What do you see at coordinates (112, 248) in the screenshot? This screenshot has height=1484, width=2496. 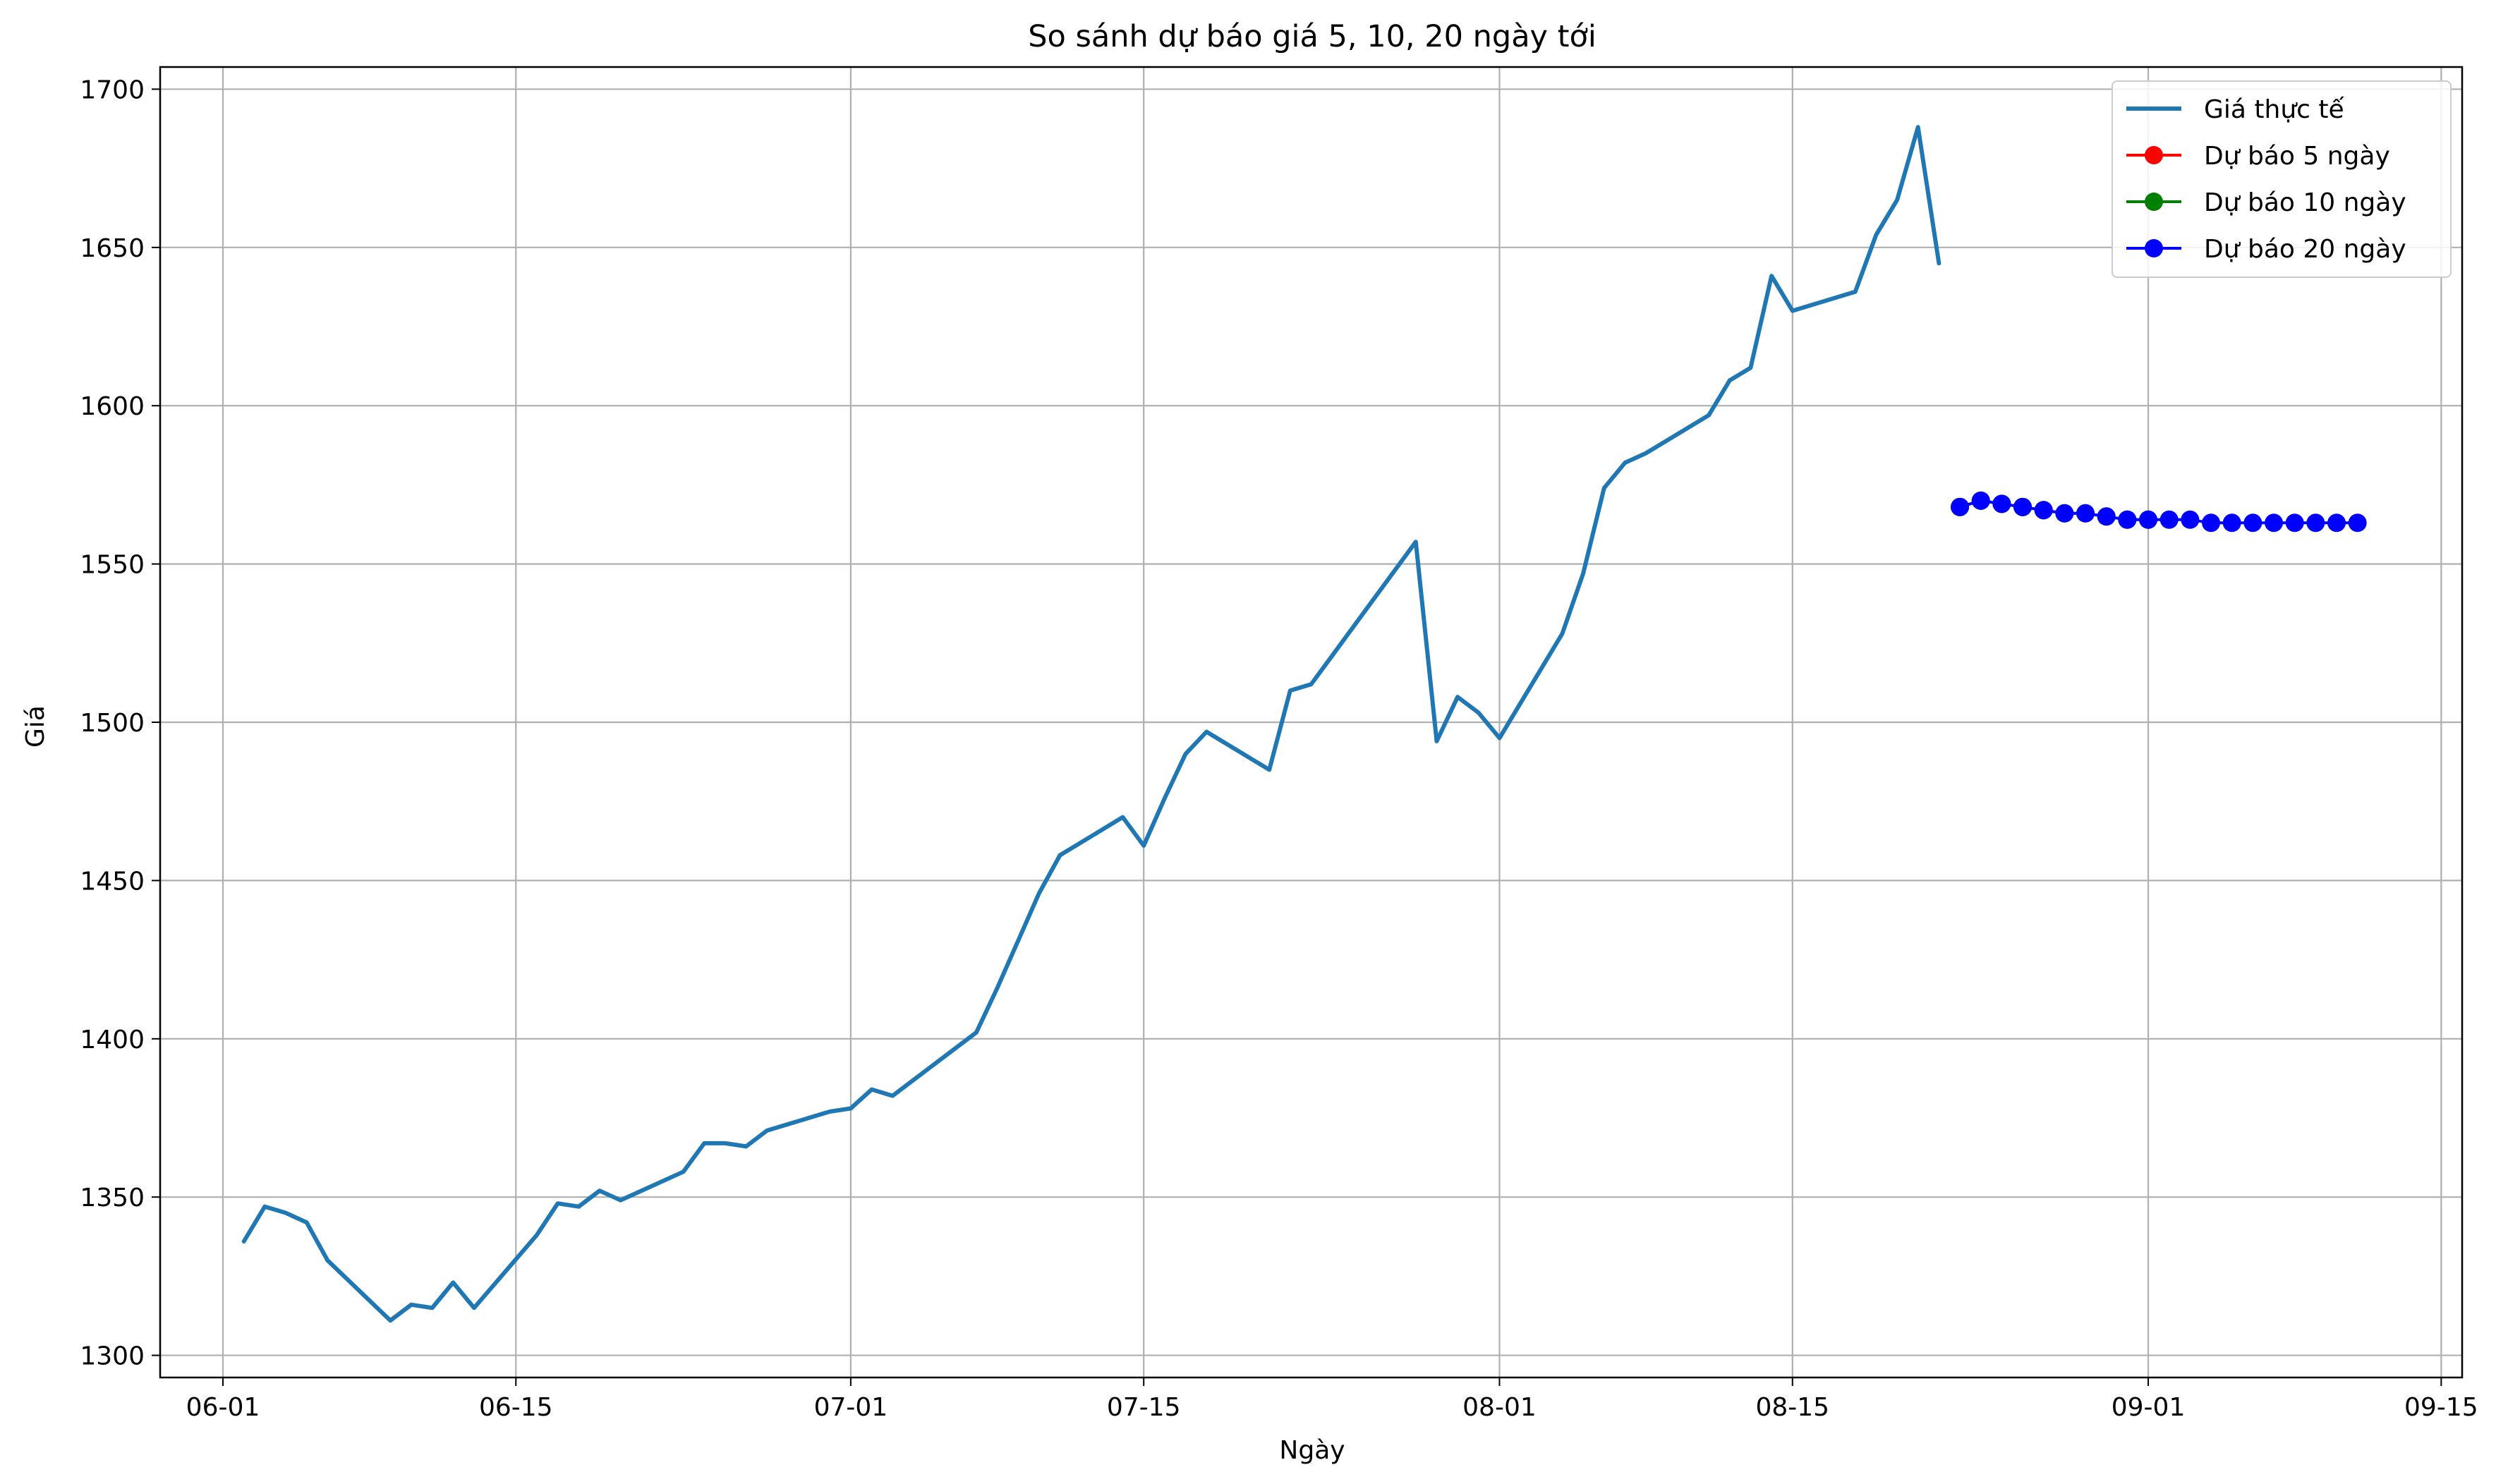 I see `y-tick-label: 1650` at bounding box center [112, 248].